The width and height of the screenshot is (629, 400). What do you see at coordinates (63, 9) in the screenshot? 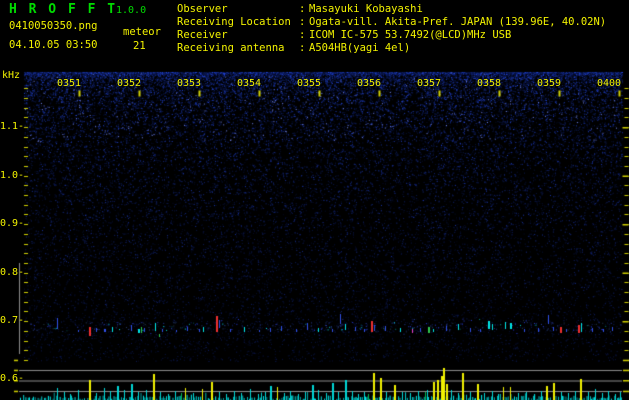
I see `app-title: H R O F F T` at bounding box center [63, 9].